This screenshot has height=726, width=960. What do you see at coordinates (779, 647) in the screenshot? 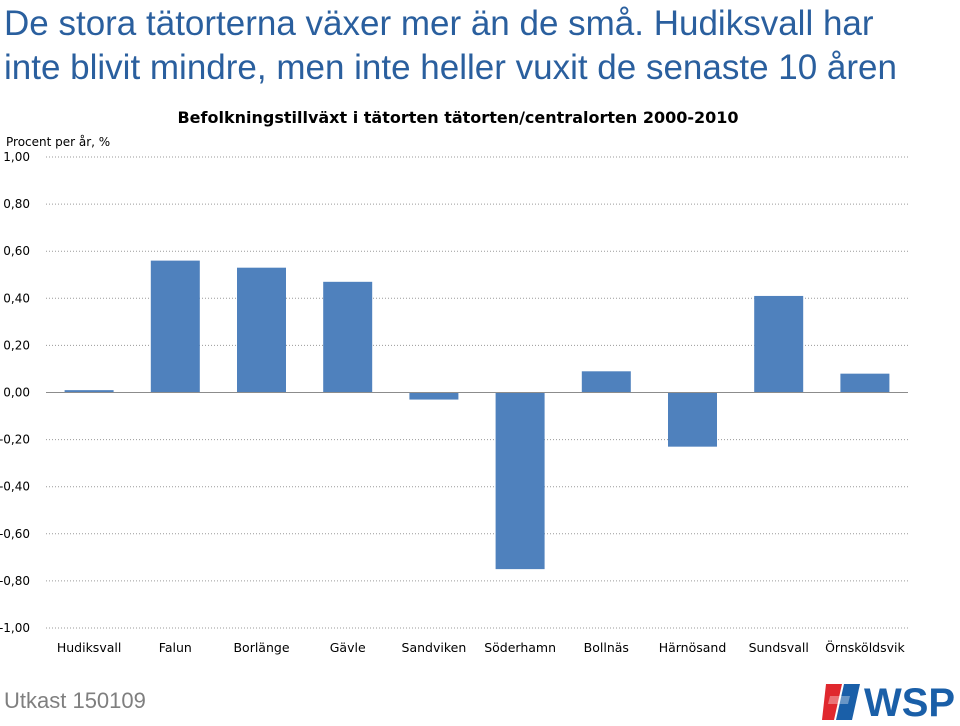
I see `x-tick-label: Sundsvall` at bounding box center [779, 647].